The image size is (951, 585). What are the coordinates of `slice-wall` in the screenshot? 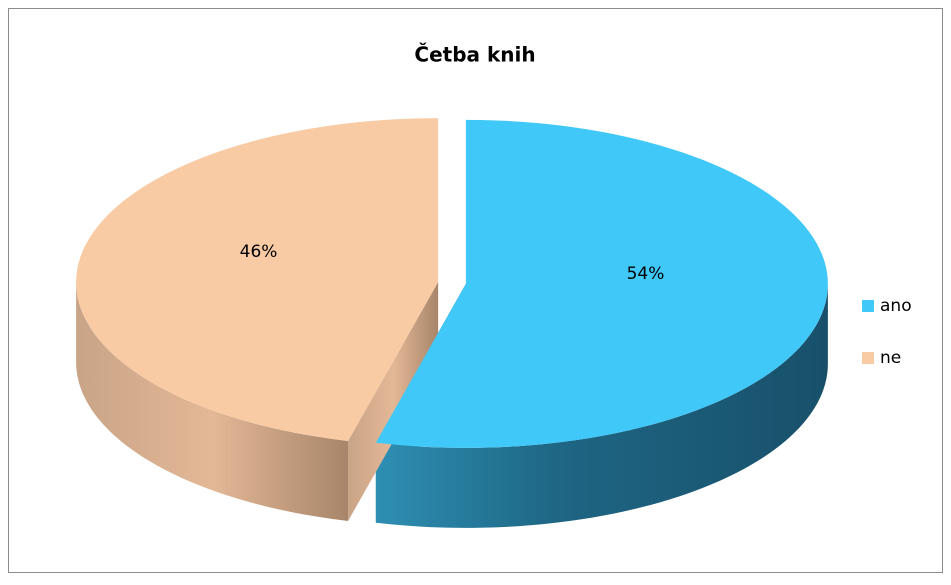 It's located at (212, 401).